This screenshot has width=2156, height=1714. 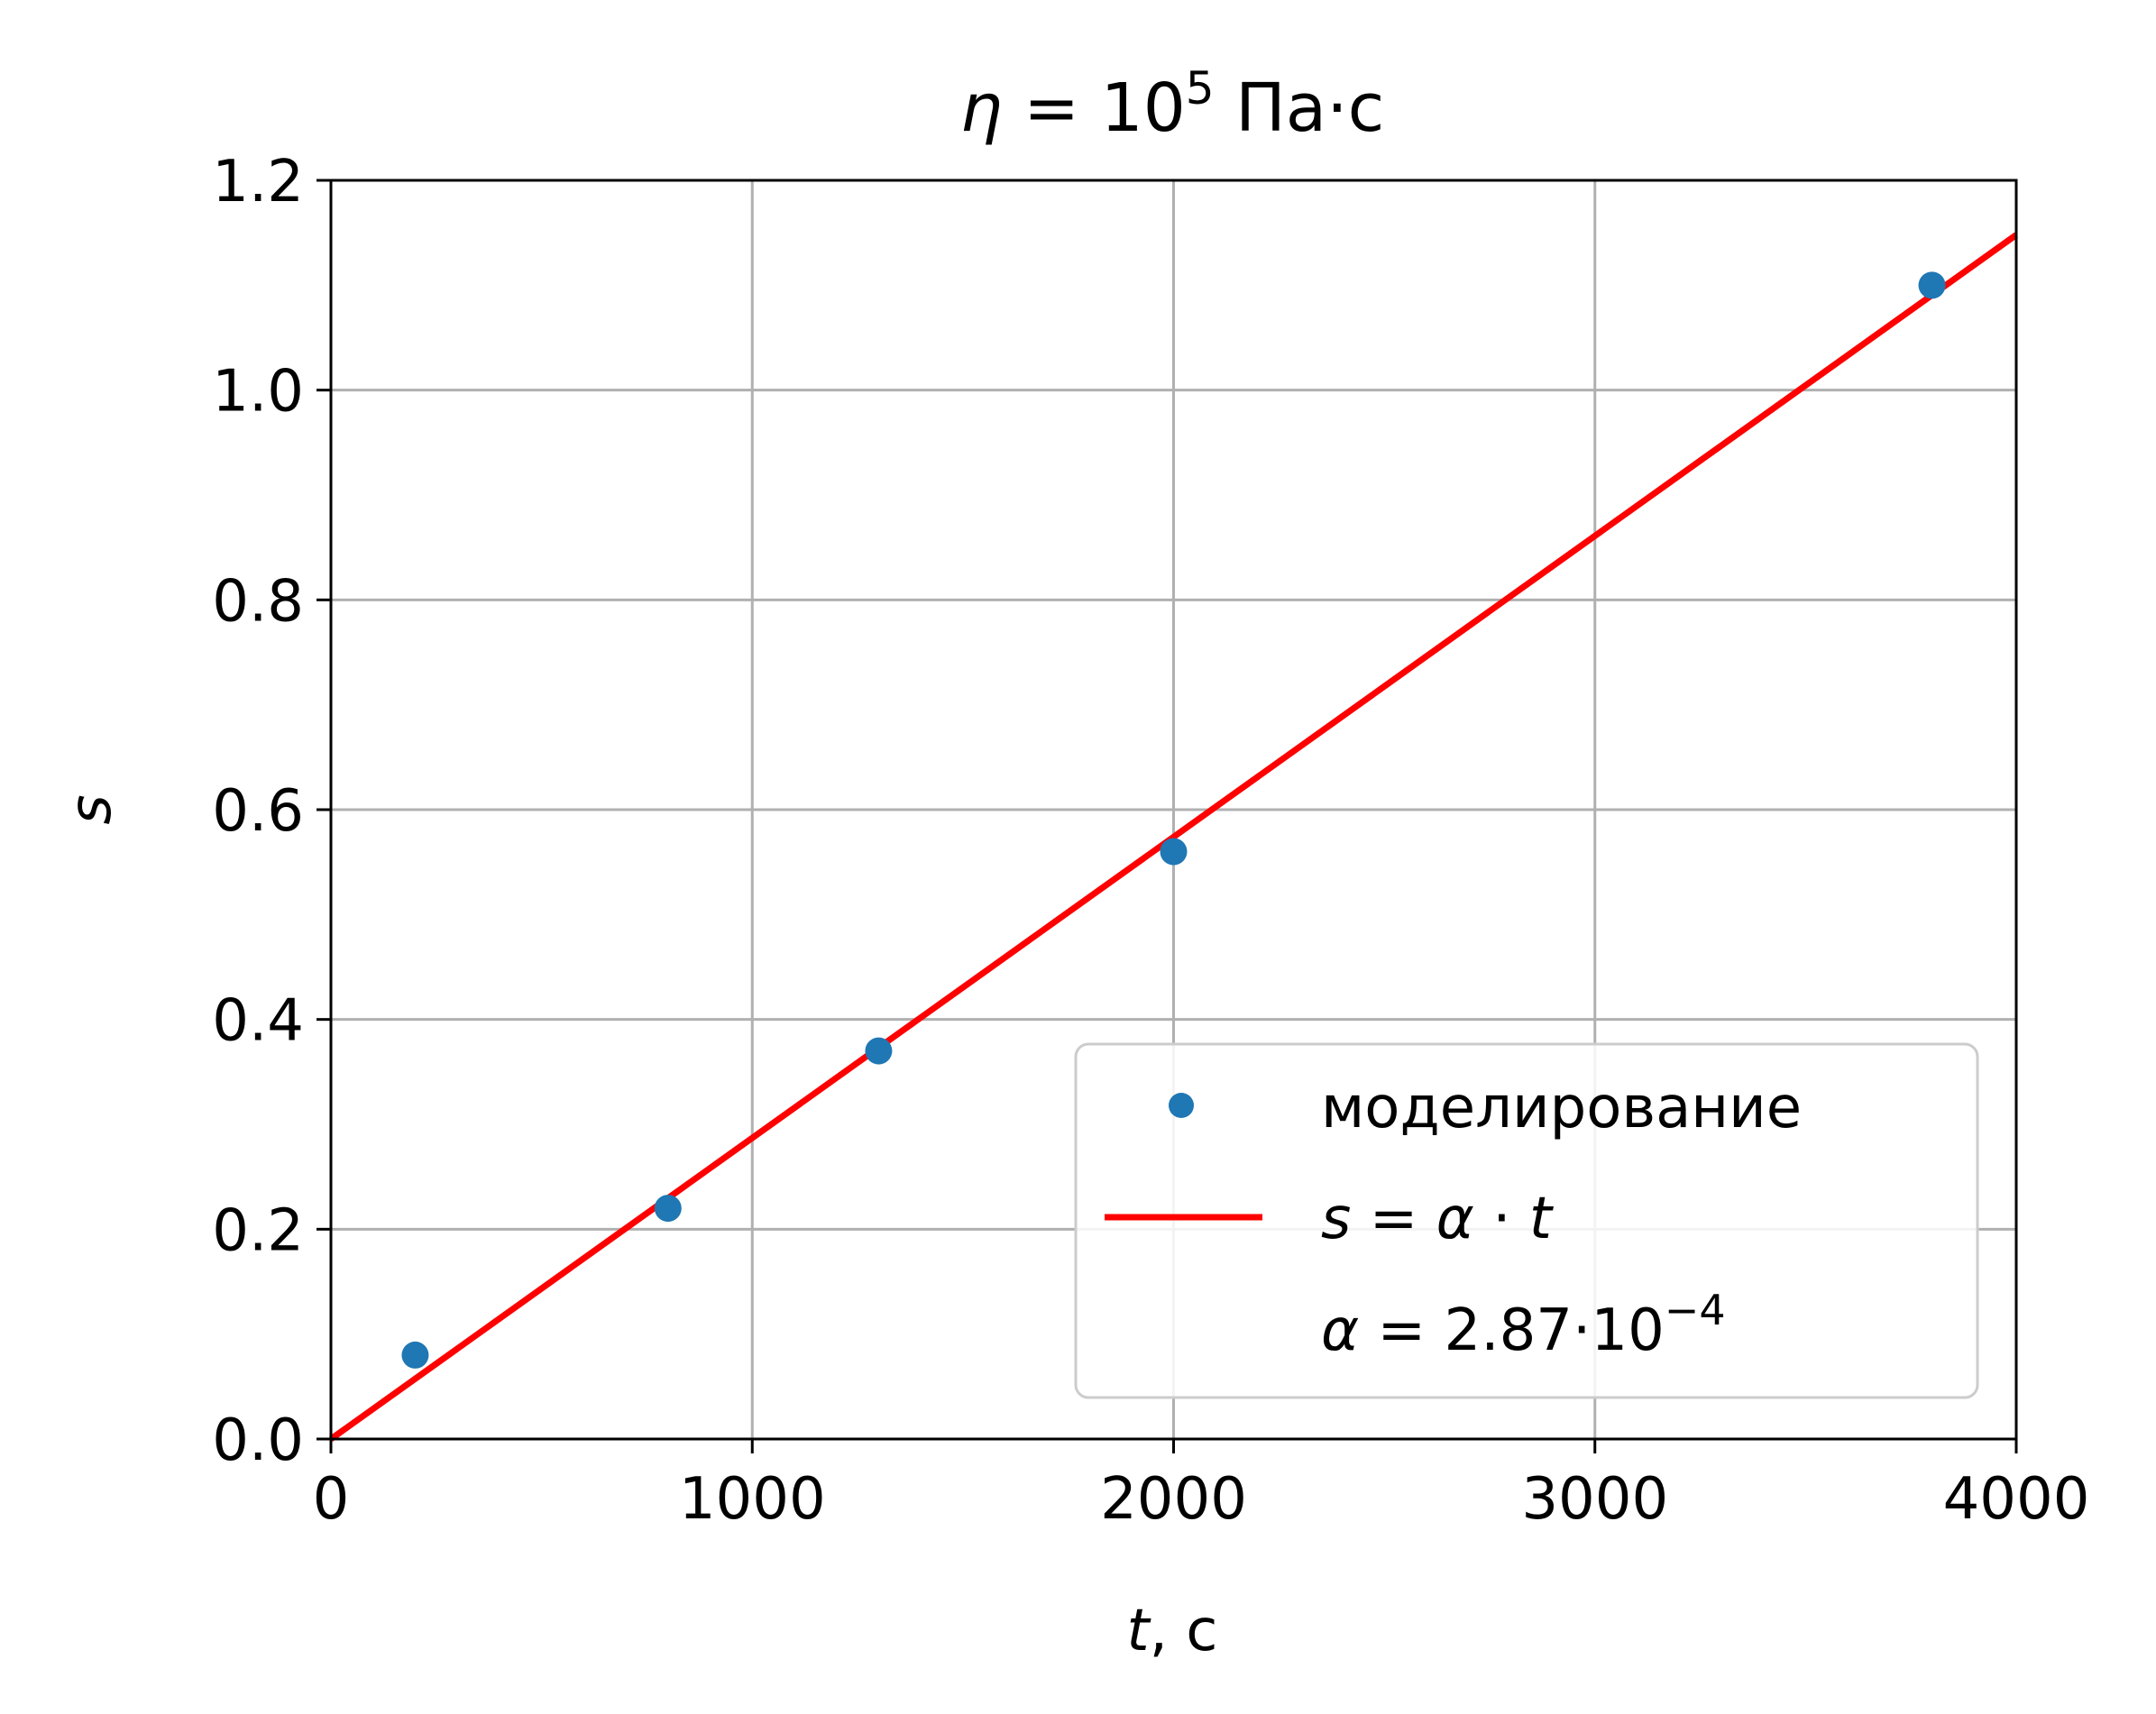 I want to click on x-axis-label-var: t, so click(x=1139, y=1631).